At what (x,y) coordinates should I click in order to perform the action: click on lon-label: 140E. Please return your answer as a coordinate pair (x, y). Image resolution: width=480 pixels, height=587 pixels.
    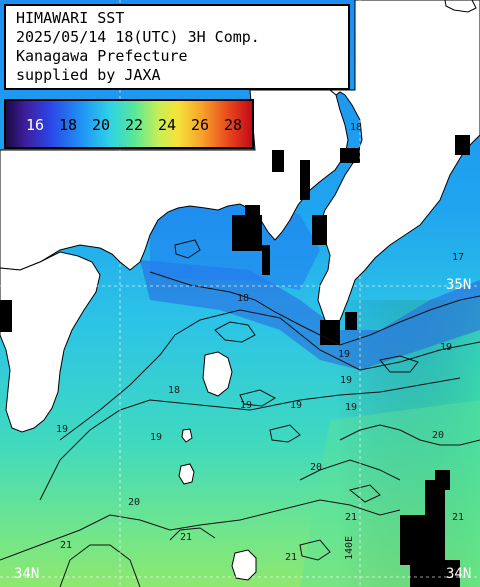
    Looking at the image, I should click on (349, 548).